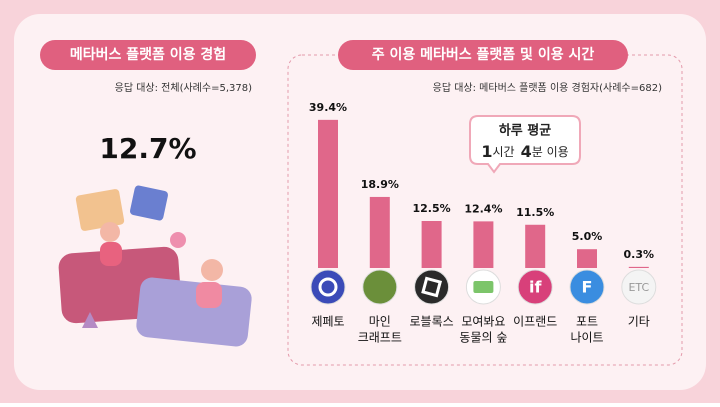 Image resolution: width=720 pixels, height=407 pixels. Describe the element at coordinates (587, 322) in the screenshot. I see `category-label: 포트` at that location.